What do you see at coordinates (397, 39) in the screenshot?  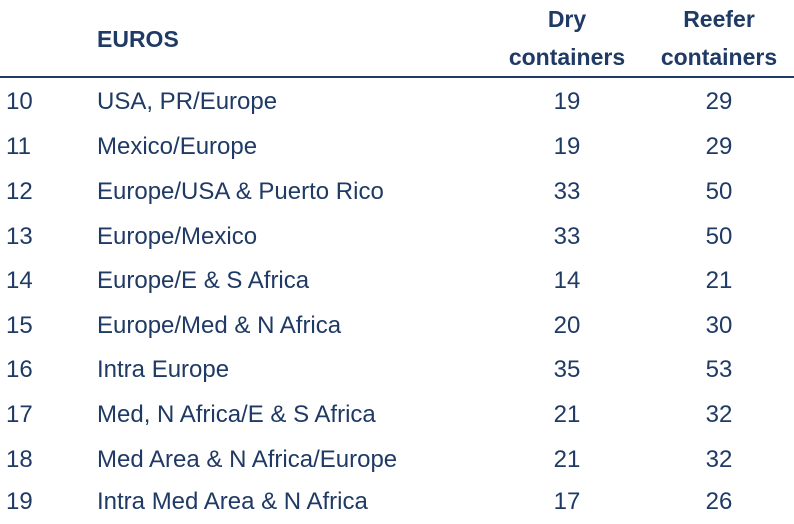 I see `table-header: EUROS Dry containers Reefer containers` at bounding box center [397, 39].